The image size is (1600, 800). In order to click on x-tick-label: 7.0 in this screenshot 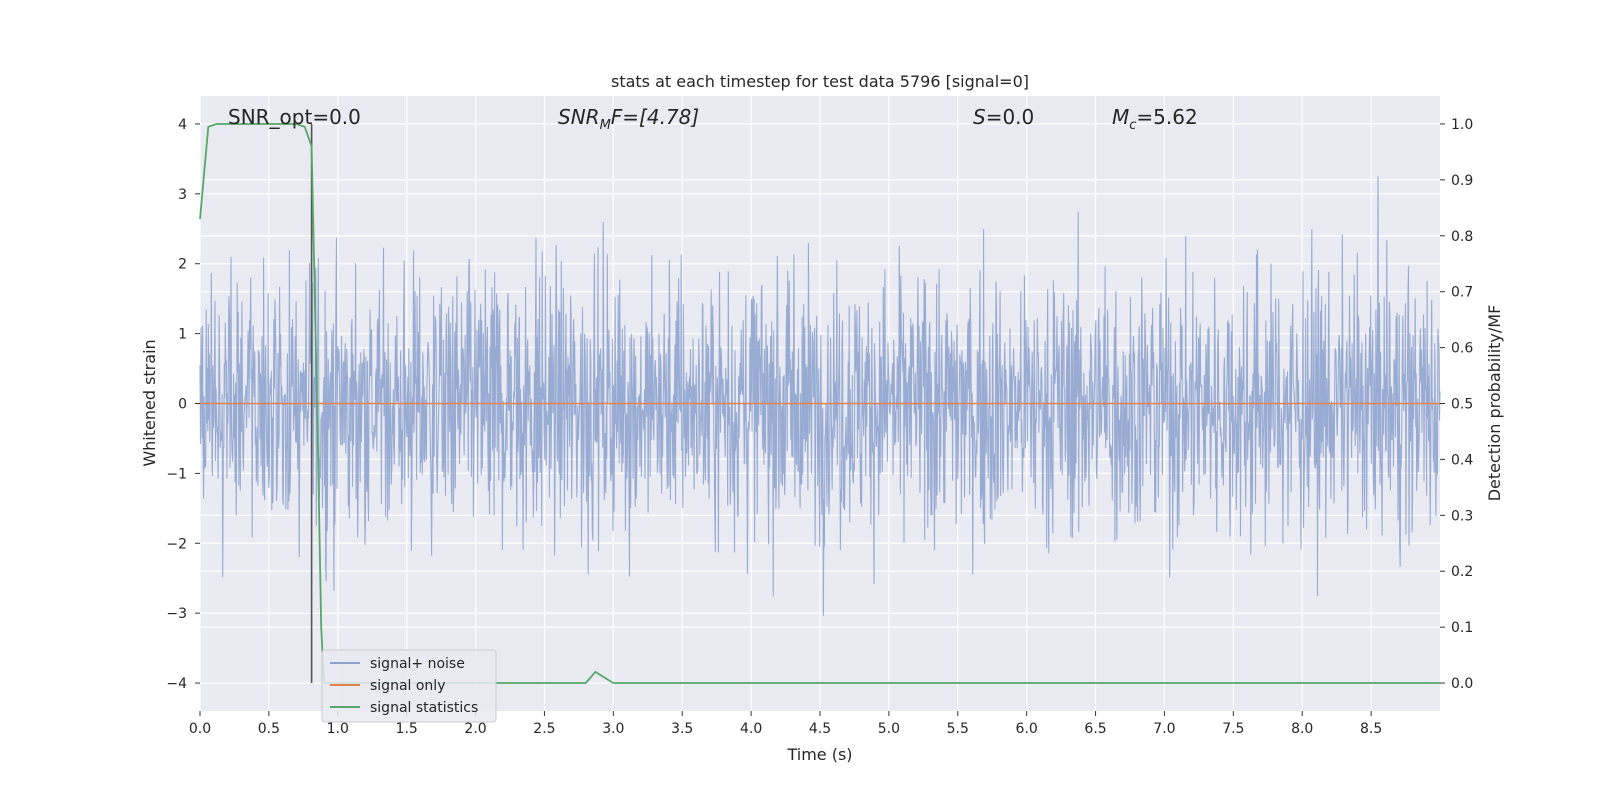, I will do `click(1164, 729)`.